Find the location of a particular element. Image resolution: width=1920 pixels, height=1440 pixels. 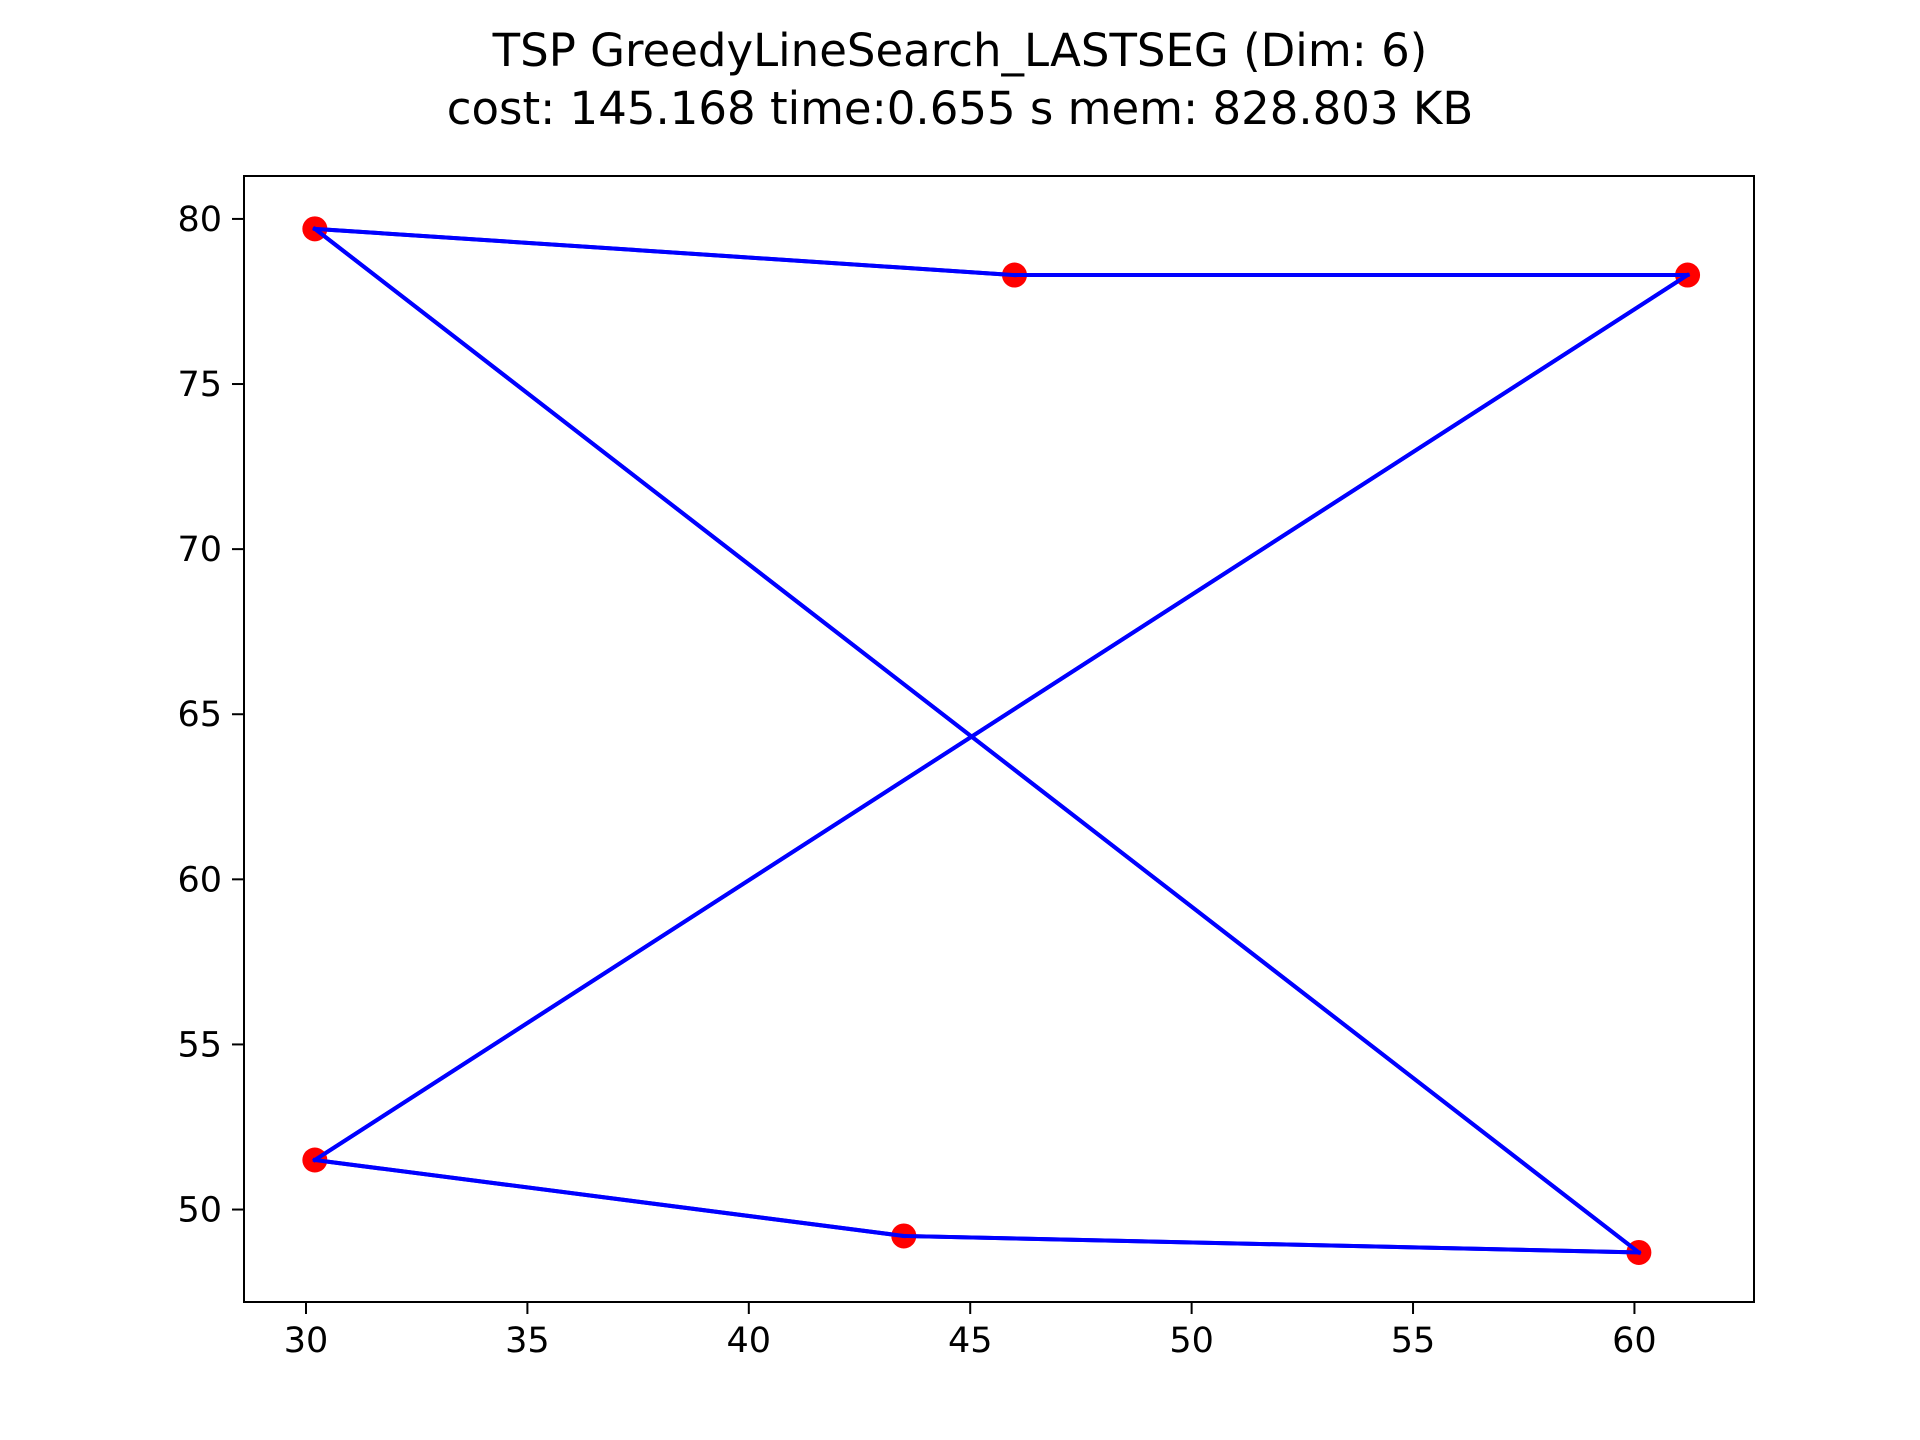

x-tick-label: 40 is located at coordinates (749, 1341).